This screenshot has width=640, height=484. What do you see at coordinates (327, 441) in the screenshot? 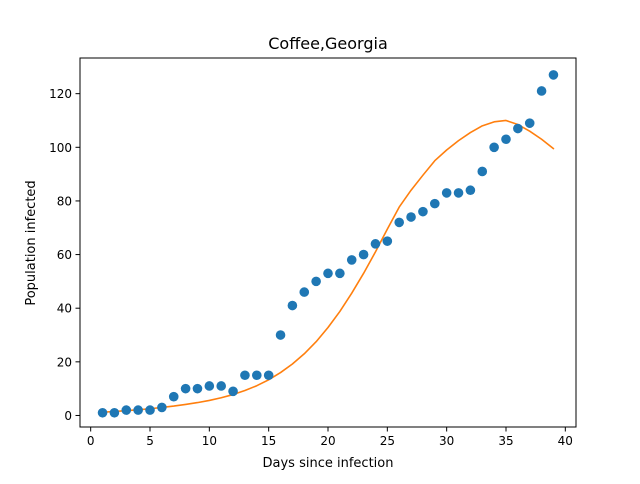
I see `x-tick-label: 20` at bounding box center [327, 441].